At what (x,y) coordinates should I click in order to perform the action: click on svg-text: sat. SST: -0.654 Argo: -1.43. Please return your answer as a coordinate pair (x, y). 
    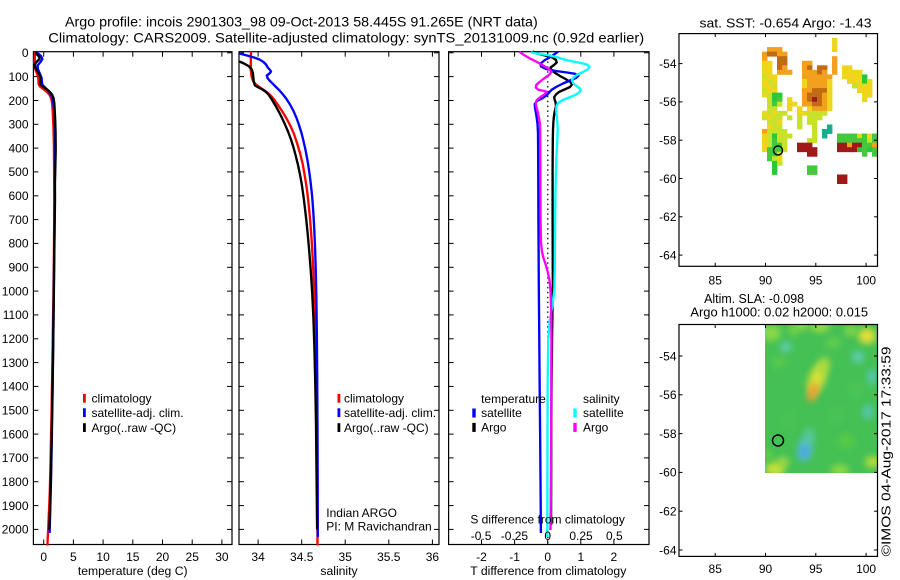
    Looking at the image, I should click on (786, 22).